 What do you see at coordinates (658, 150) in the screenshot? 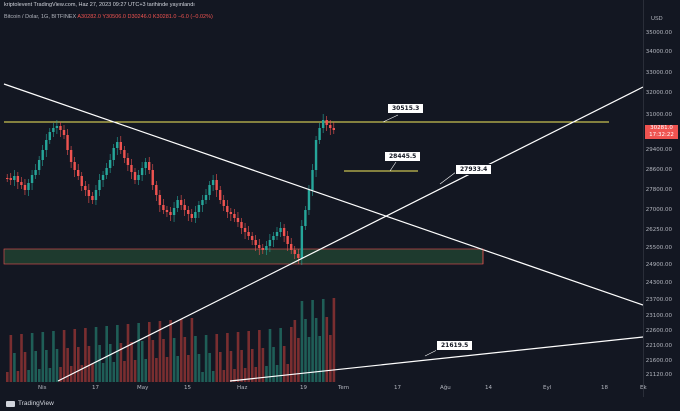
I see `price-tick-label: 29400.00` at bounding box center [658, 150].